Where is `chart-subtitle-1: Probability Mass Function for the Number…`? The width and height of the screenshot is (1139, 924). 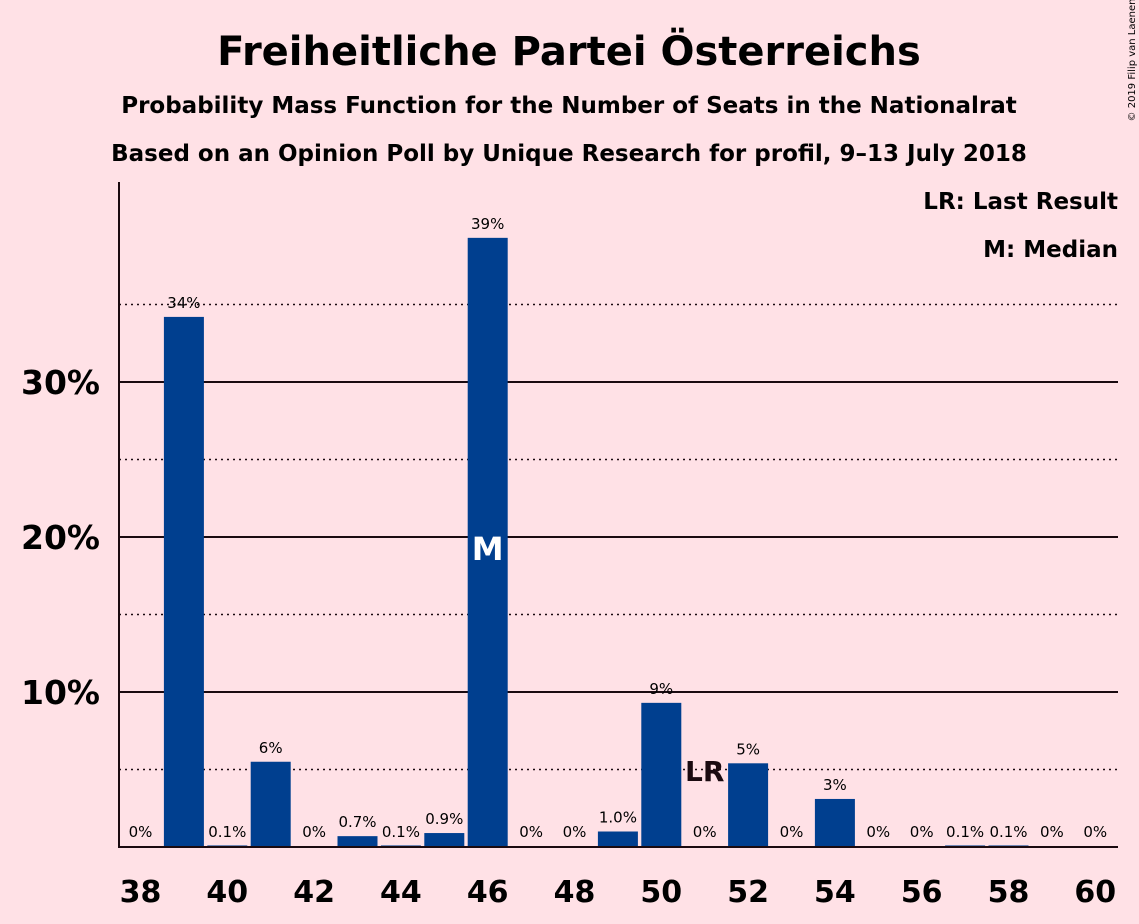 chart-subtitle-1: Probability Mass Function for the Number… is located at coordinates (569, 106).